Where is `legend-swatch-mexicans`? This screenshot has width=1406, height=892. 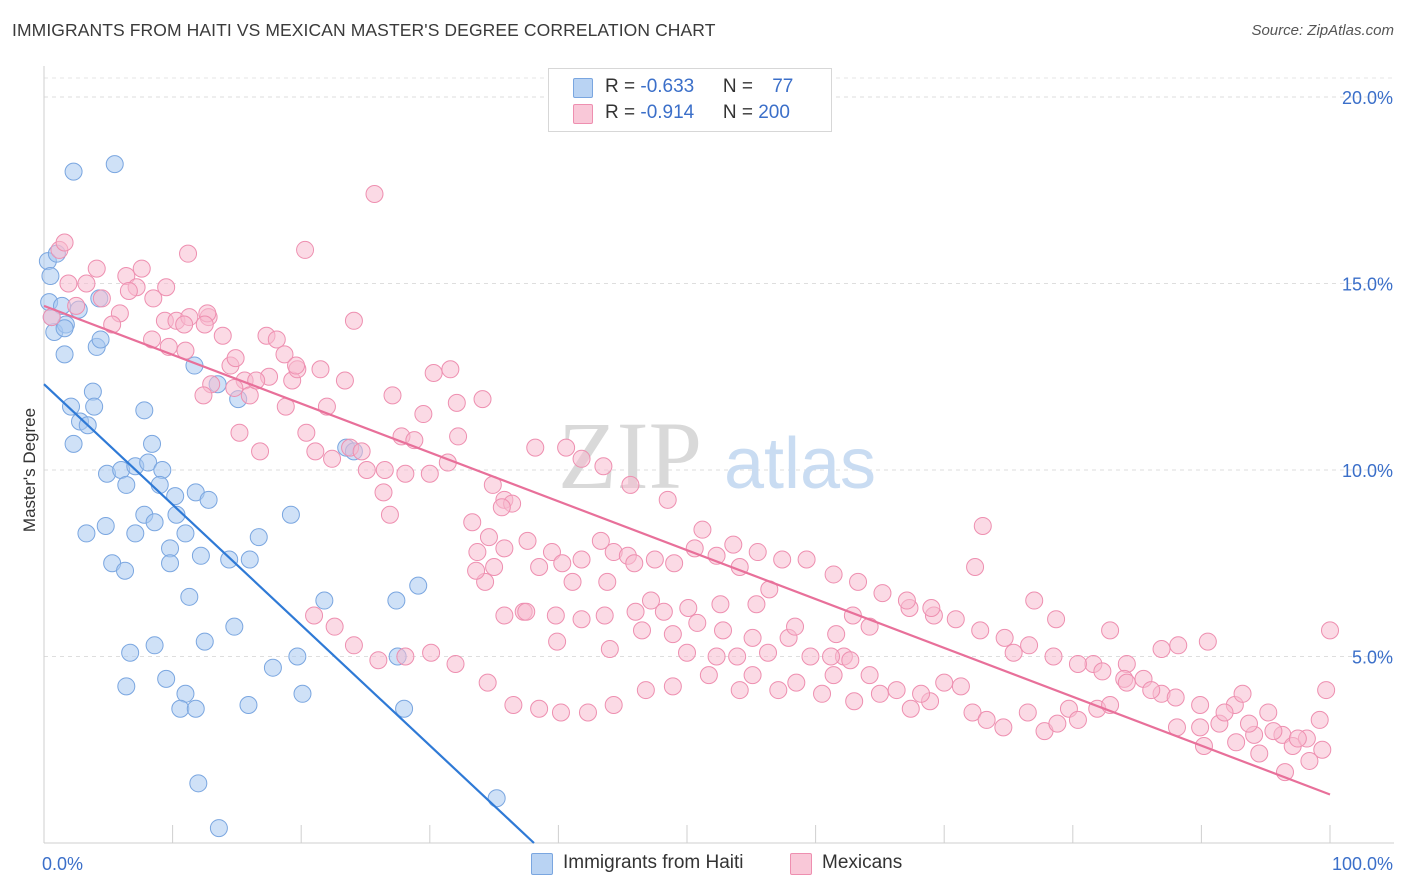
legend-swatch-mexicans is located at coordinates (583, 114).